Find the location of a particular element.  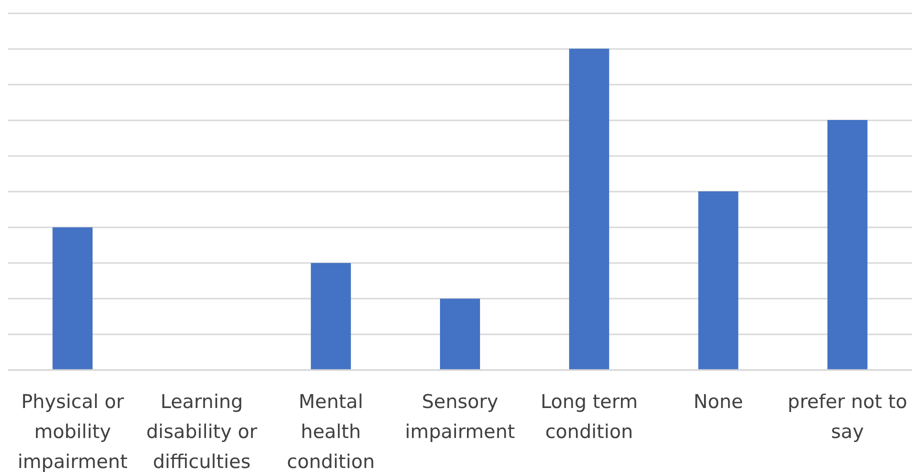

x-tick-label: Learning disability or difficulties is located at coordinates (202, 431).